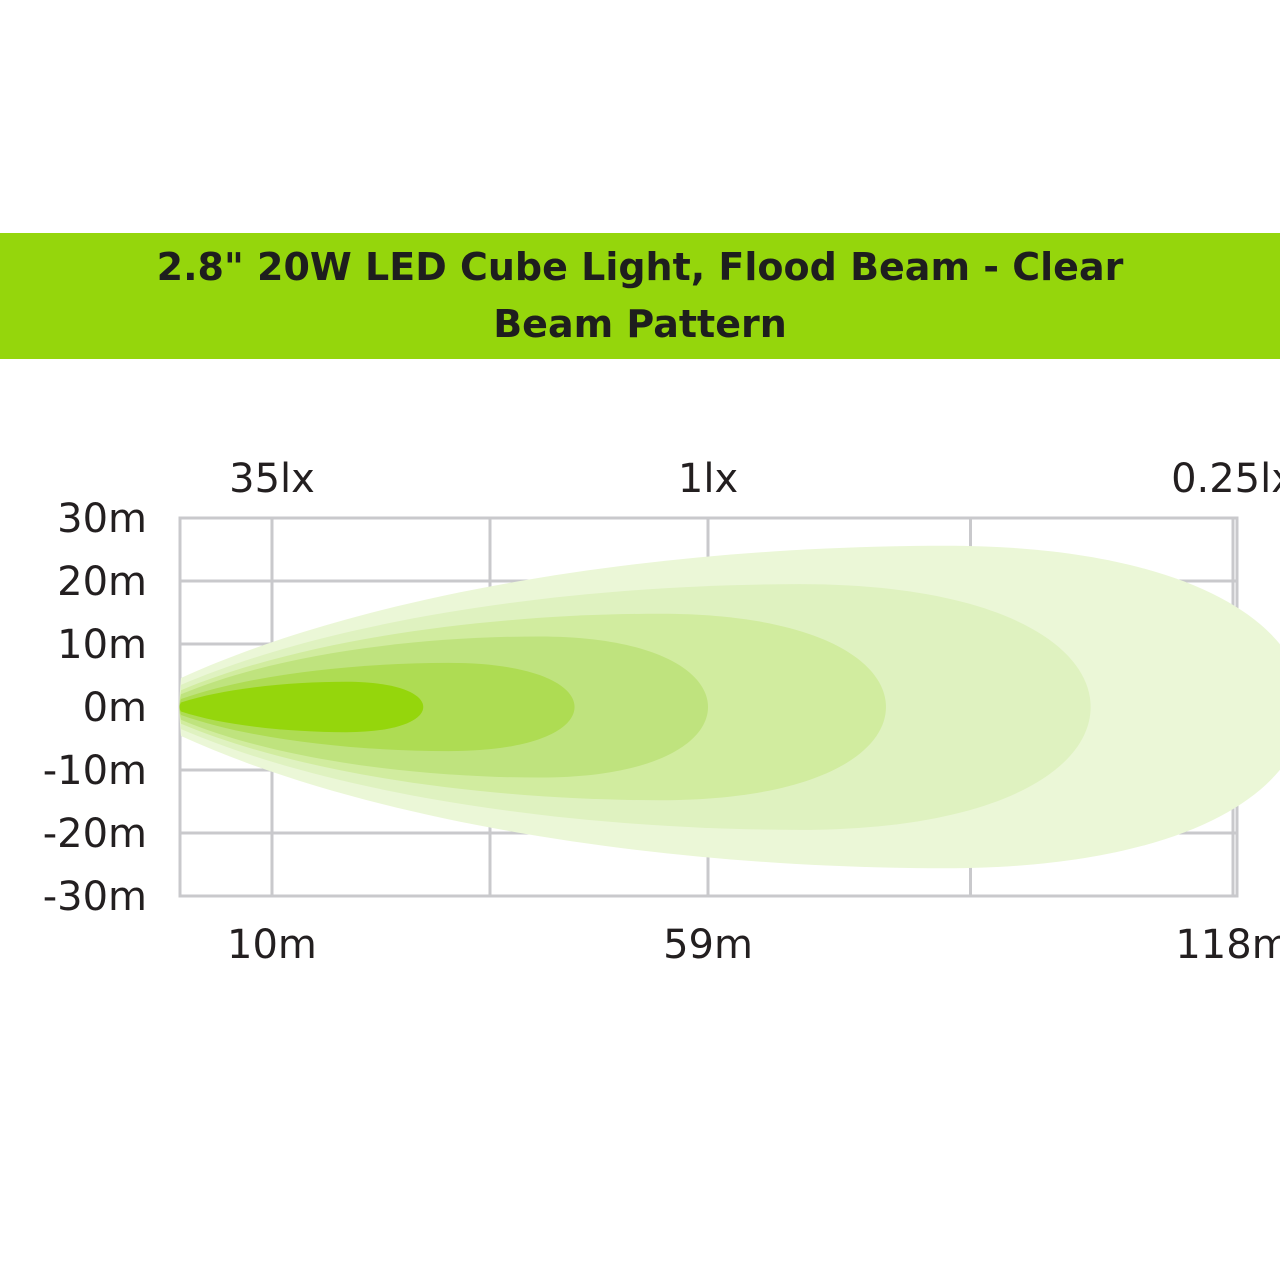 The width and height of the screenshot is (1280, 1280). Describe the element at coordinates (1225, 479) in the screenshot. I see `lux-label: 0.25lx` at that location.